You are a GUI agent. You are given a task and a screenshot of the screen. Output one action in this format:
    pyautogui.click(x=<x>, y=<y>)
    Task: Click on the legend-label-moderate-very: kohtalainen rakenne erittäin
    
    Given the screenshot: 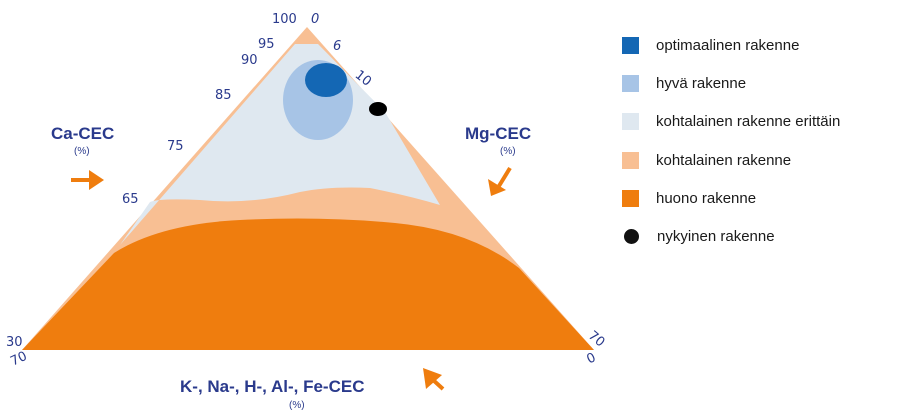 What is the action you would take?
    pyautogui.click(x=748, y=122)
    